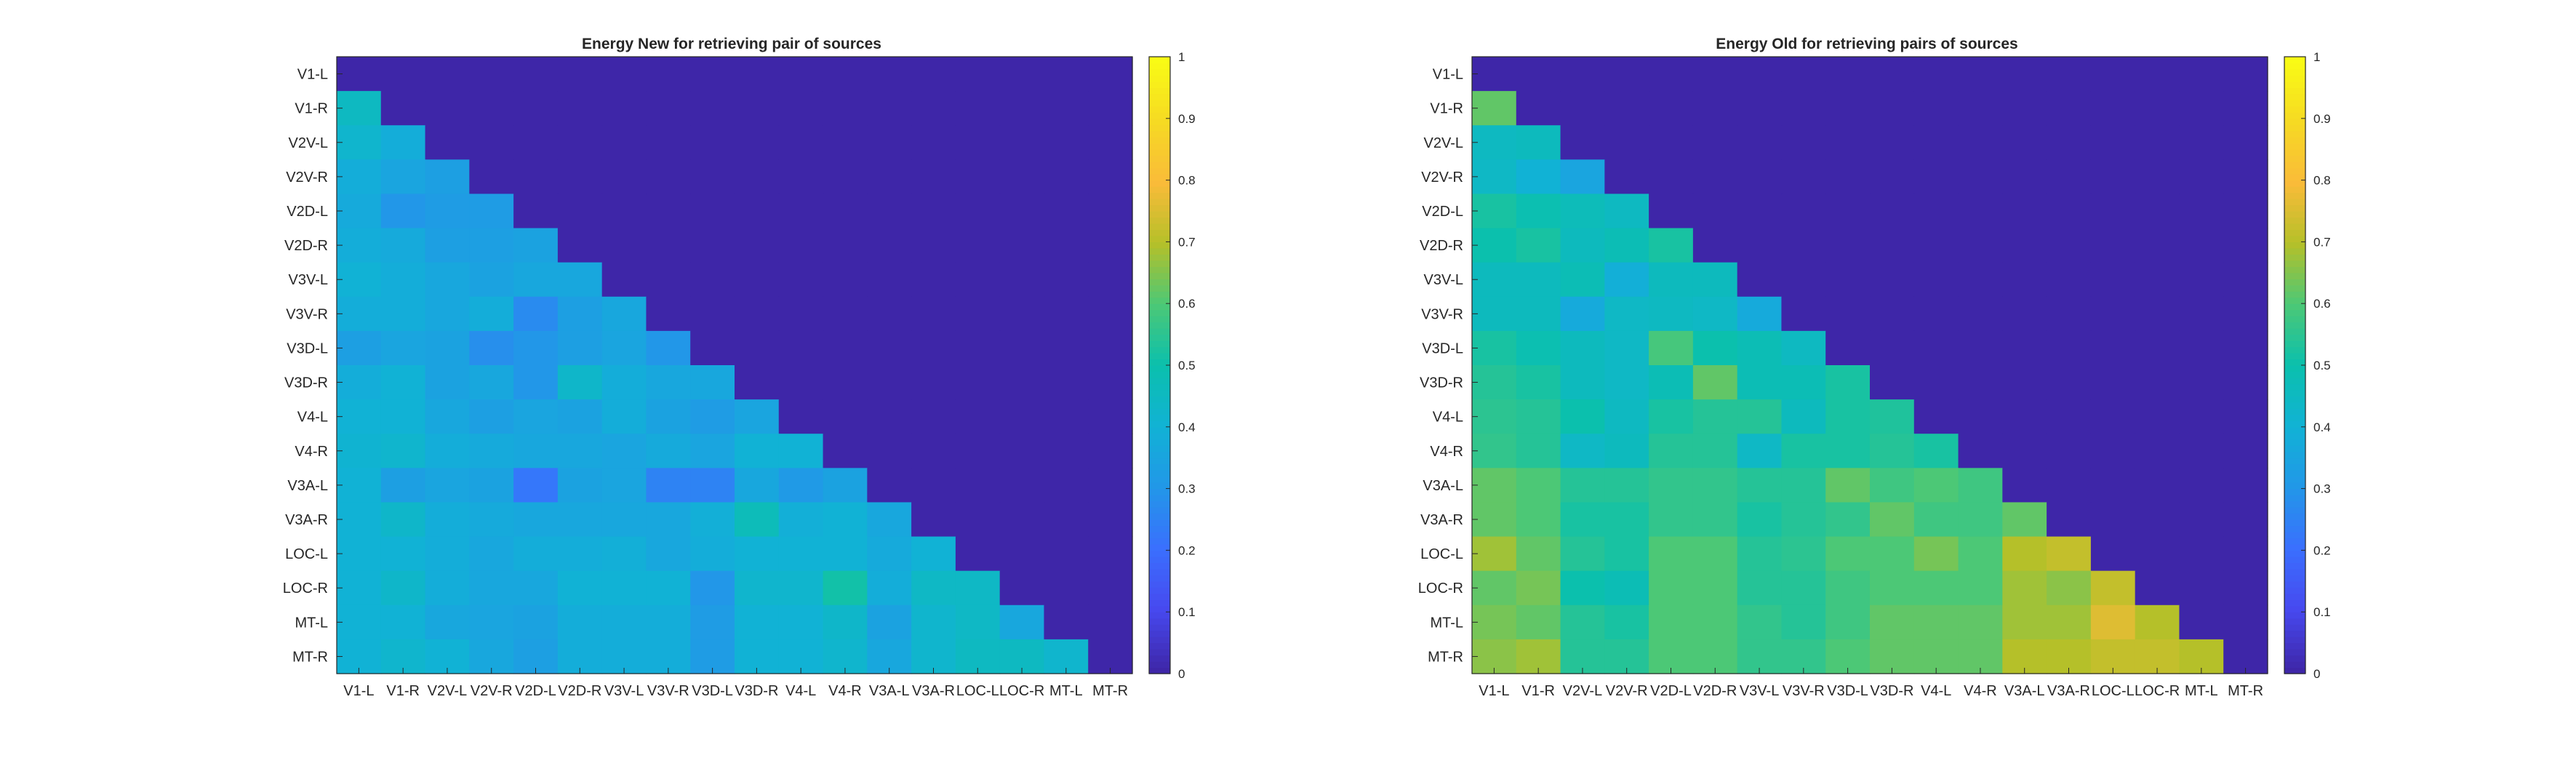  Describe the element at coordinates (933, 691) in the screenshot. I see `x-tick-label: V3A-R` at that location.